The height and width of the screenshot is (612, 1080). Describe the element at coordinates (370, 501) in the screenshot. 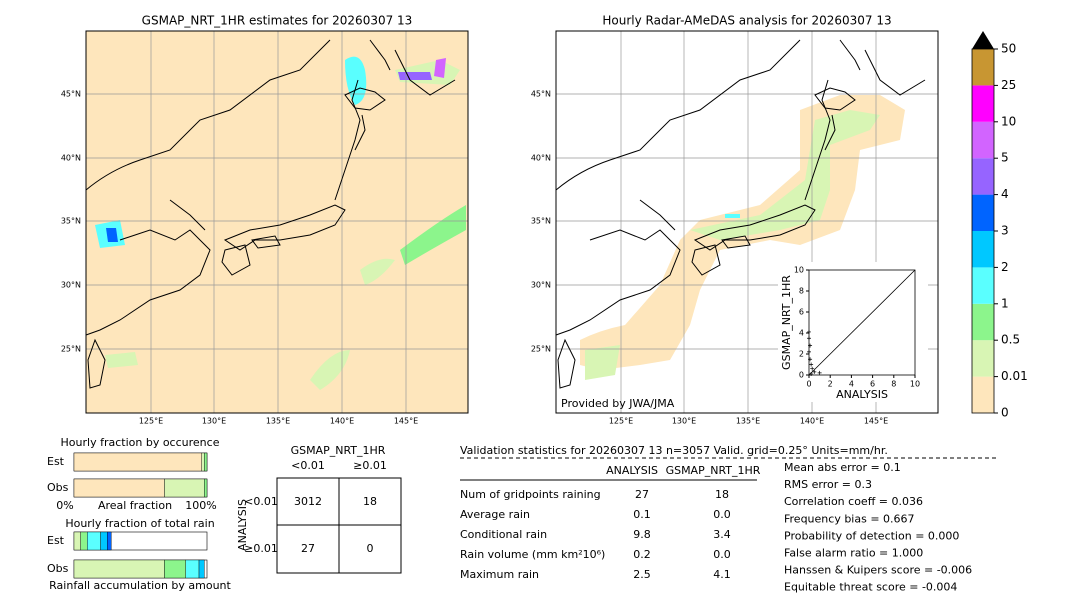

I see `table-cell: 18` at that location.